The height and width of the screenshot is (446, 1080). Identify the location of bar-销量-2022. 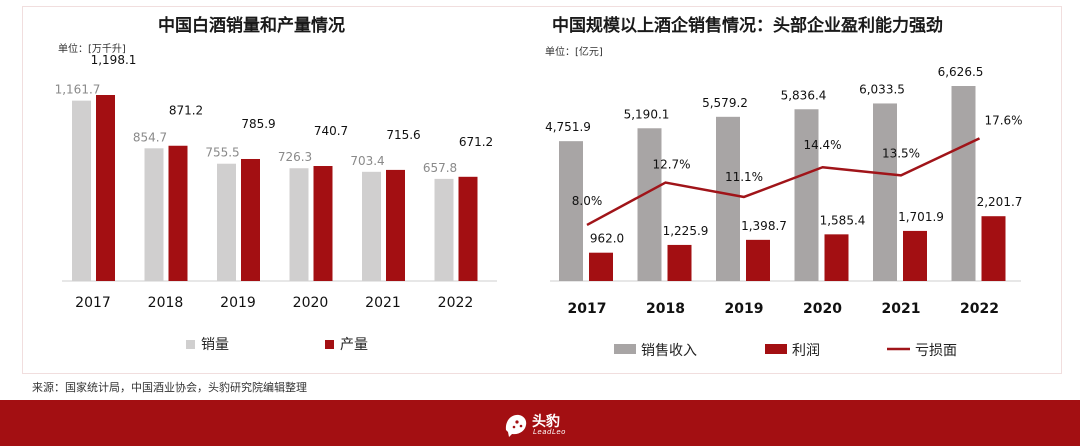
(444, 229).